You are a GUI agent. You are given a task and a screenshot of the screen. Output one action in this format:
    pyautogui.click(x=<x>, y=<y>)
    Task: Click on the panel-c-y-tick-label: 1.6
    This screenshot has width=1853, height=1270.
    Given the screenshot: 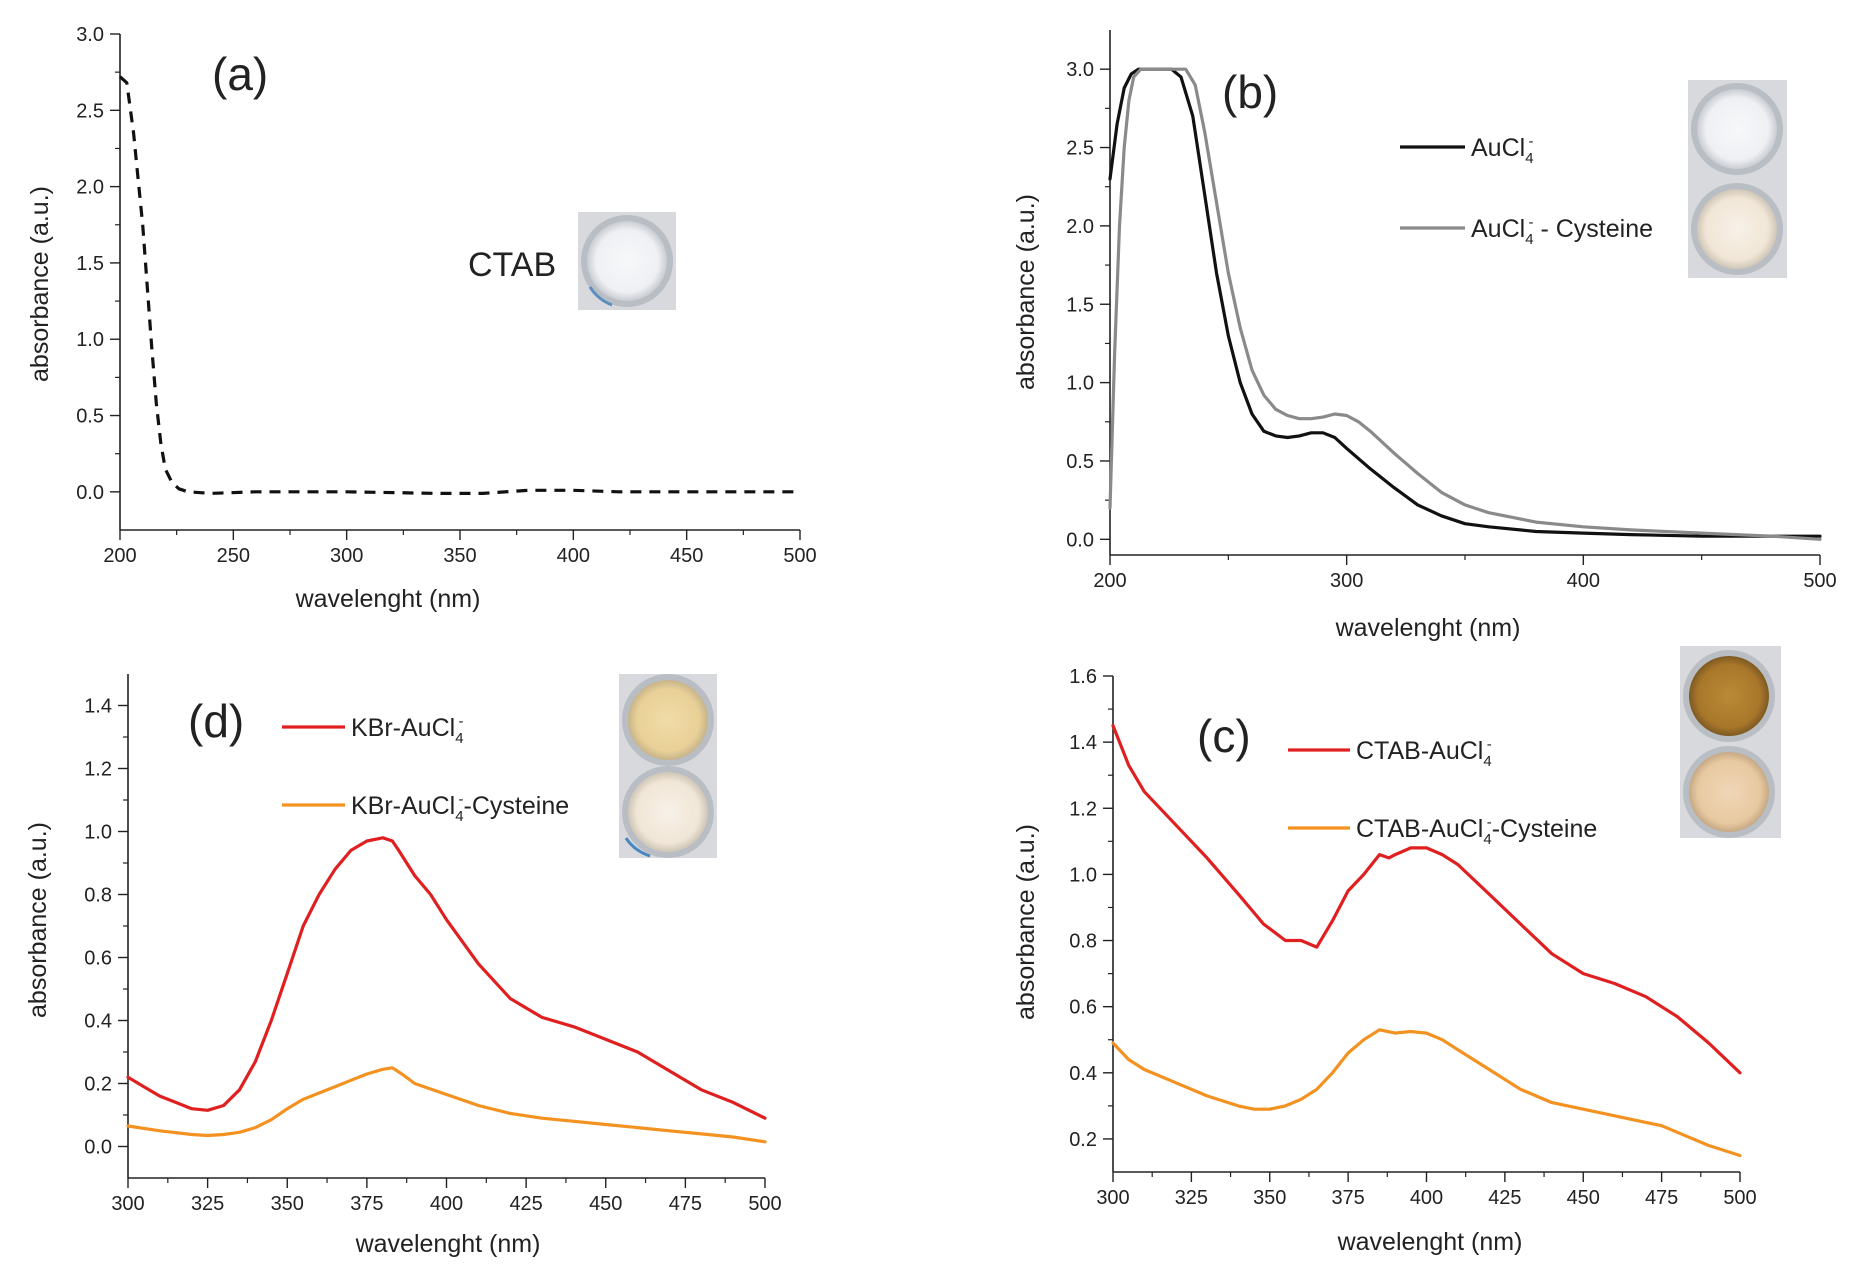 What is the action you would take?
    pyautogui.click(x=1083, y=677)
    